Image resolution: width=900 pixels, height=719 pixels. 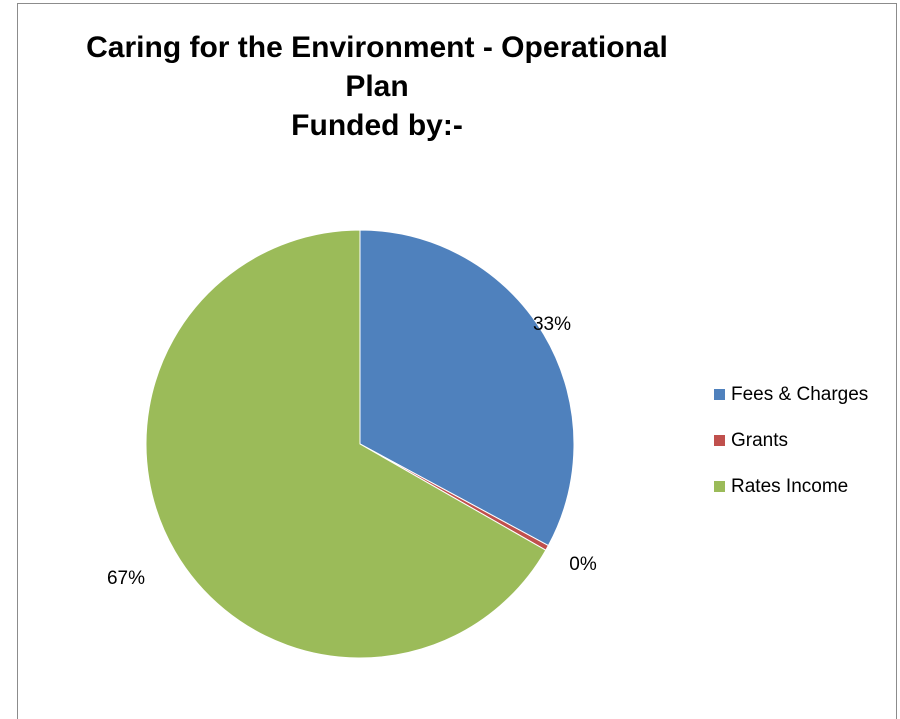 I want to click on legend-item-grants: Grants, so click(x=791, y=440).